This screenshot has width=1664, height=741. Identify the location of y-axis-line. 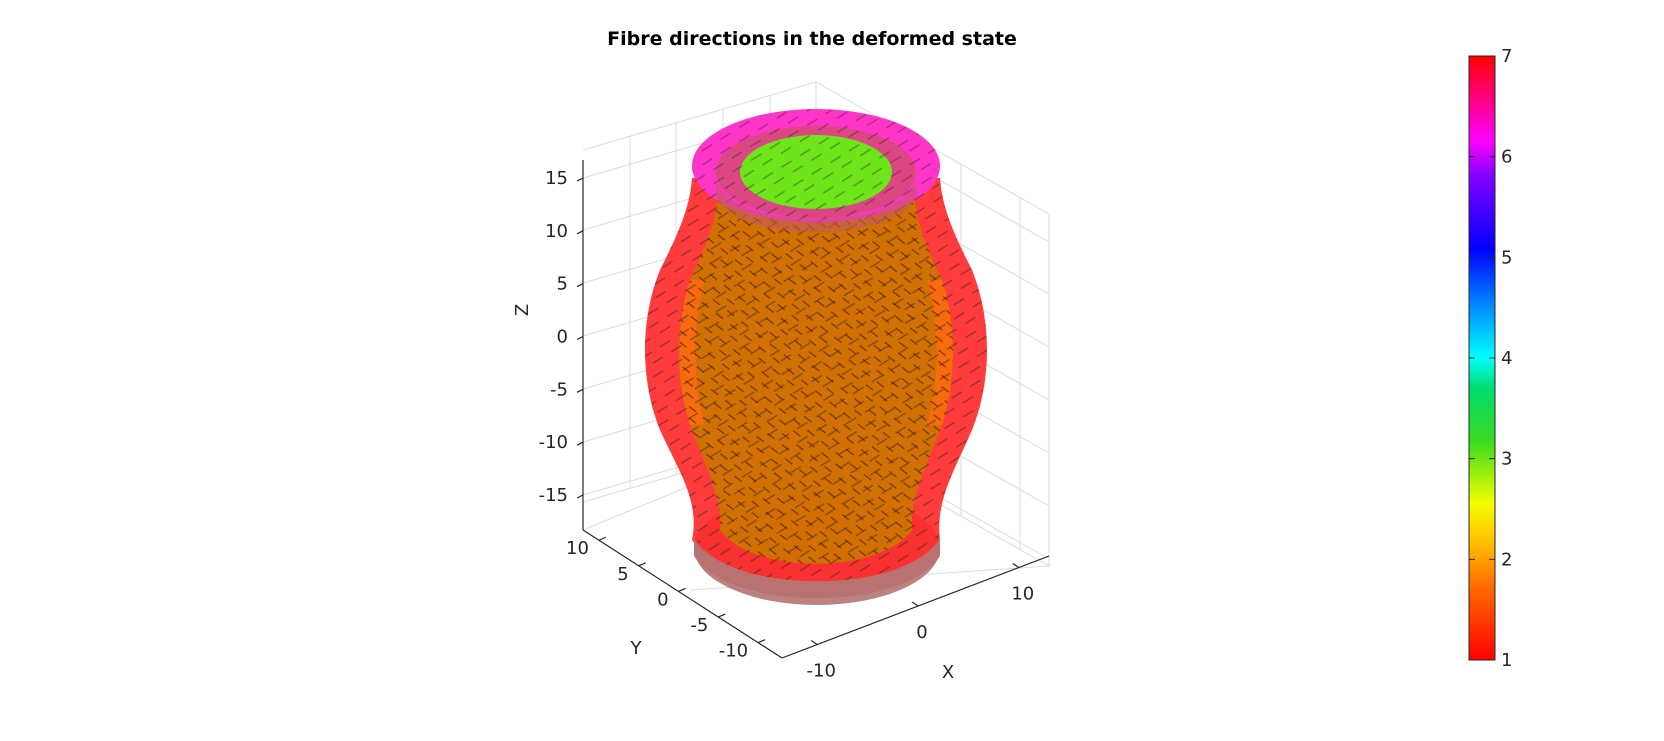
(682, 594).